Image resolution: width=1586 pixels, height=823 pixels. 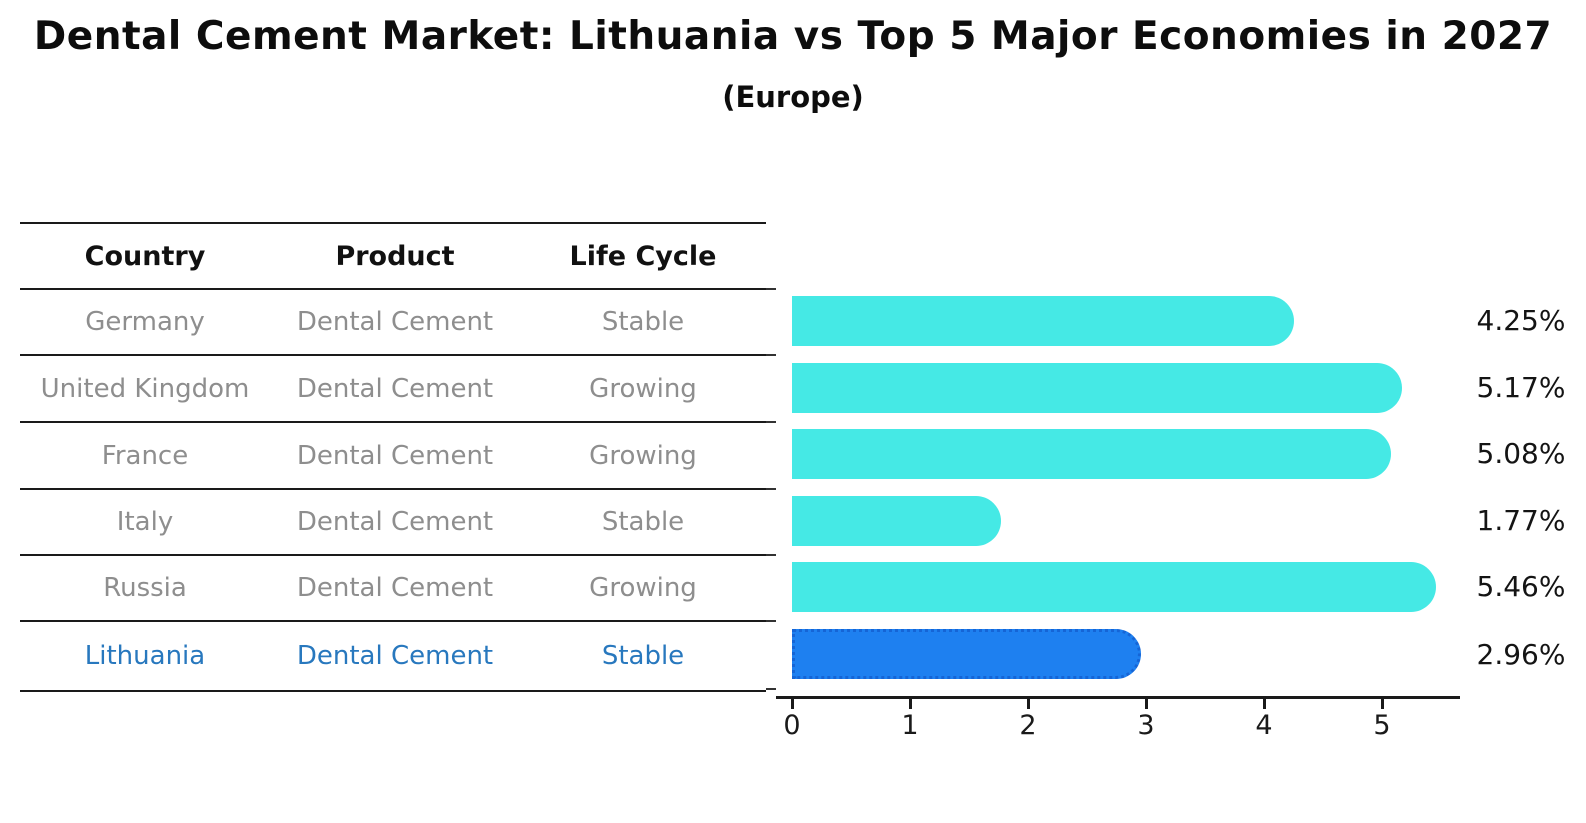 I want to click on cell-country: France, so click(x=145, y=455).